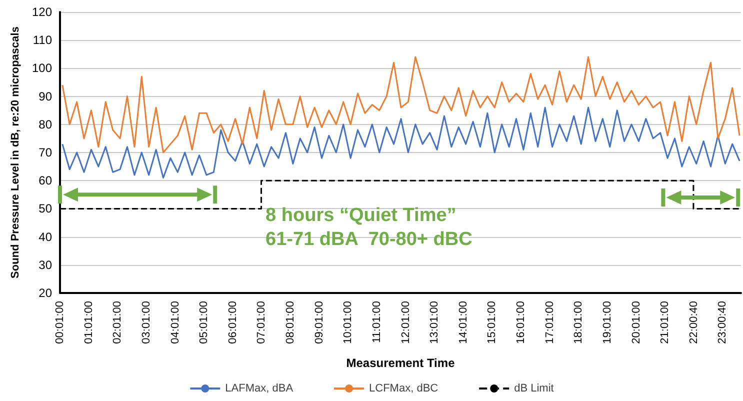  What do you see at coordinates (88, 322) in the screenshot?
I see `x-tick-label: 01:01:00` at bounding box center [88, 322].